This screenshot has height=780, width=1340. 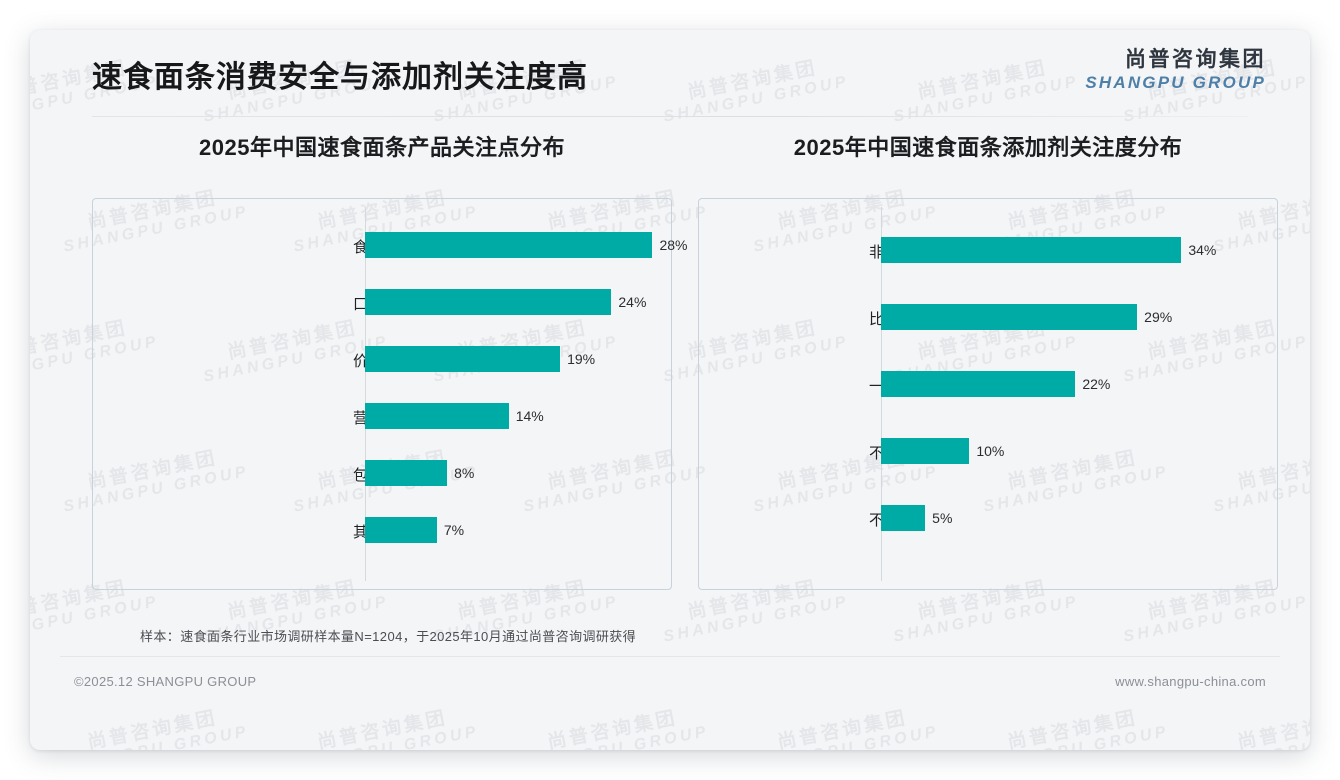 I want to click on bar-value-label: 34%, so click(x=1202, y=250).